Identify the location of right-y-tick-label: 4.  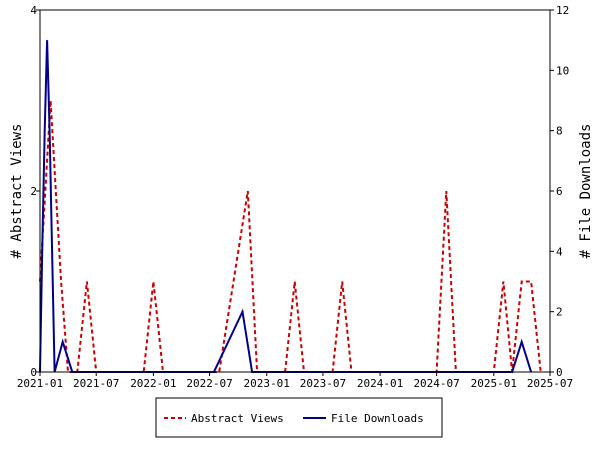
(559, 251).